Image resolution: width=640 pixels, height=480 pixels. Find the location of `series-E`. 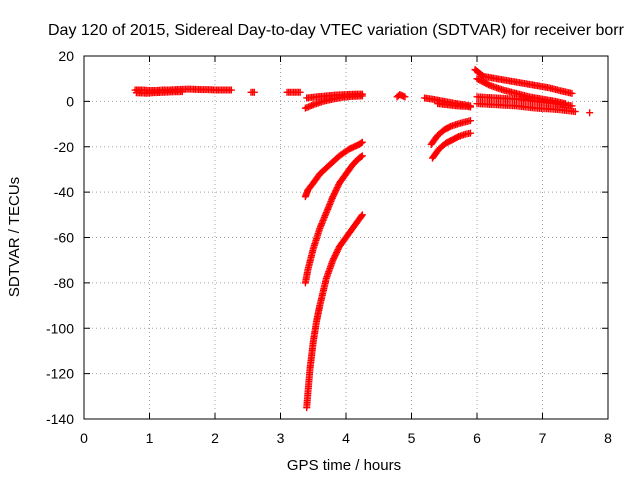

series-E is located at coordinates (401, 96).